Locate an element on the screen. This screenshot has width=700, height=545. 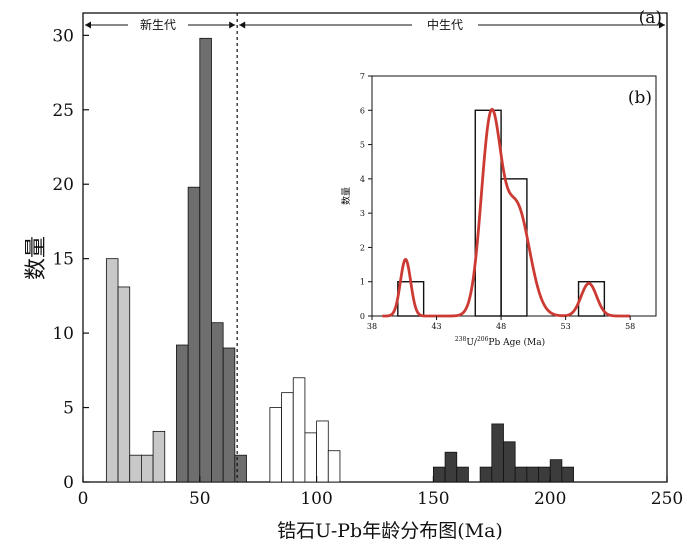
era-label-mesozoic: 中生代 is located at coordinates (445, 24).